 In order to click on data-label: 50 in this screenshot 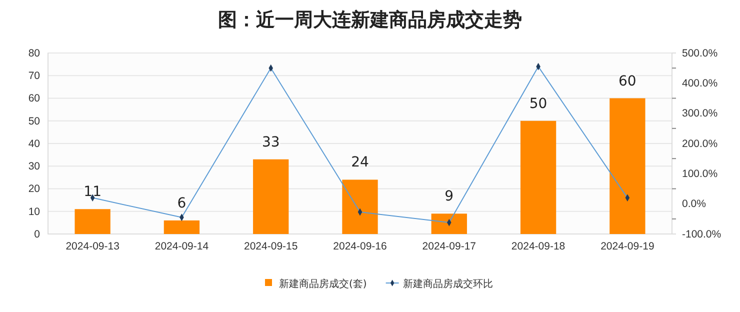, I will do `click(538, 104)`.